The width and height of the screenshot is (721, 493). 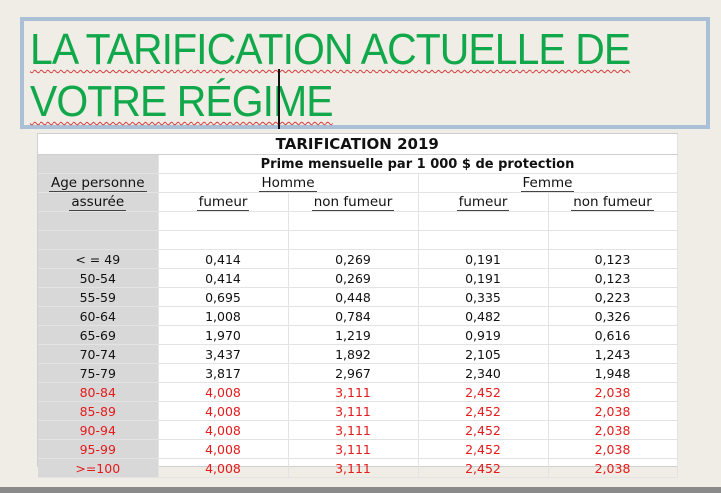 What do you see at coordinates (98, 297) in the screenshot?
I see `age-cell: 55-59` at bounding box center [98, 297].